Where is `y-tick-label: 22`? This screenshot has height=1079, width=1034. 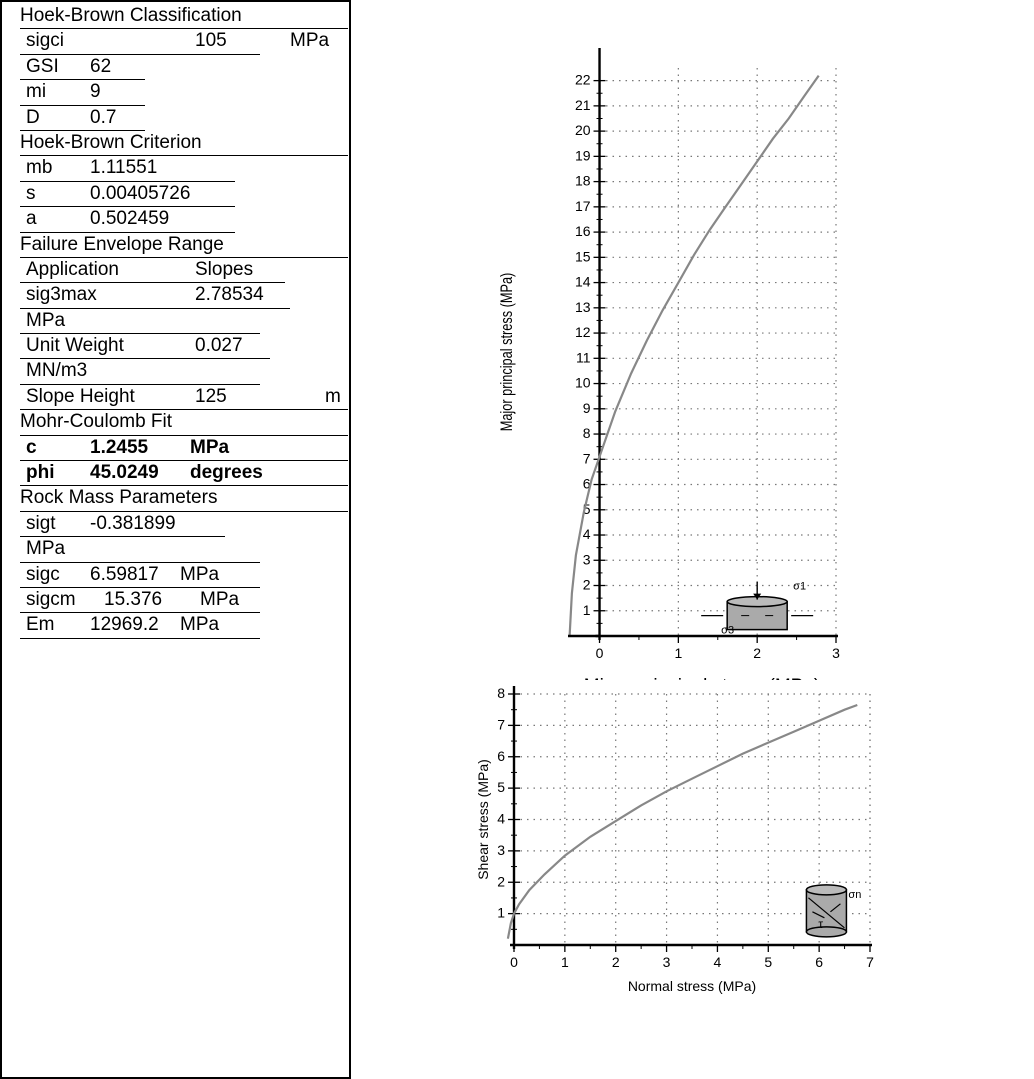 y-tick-label: 22 is located at coordinates (583, 80).